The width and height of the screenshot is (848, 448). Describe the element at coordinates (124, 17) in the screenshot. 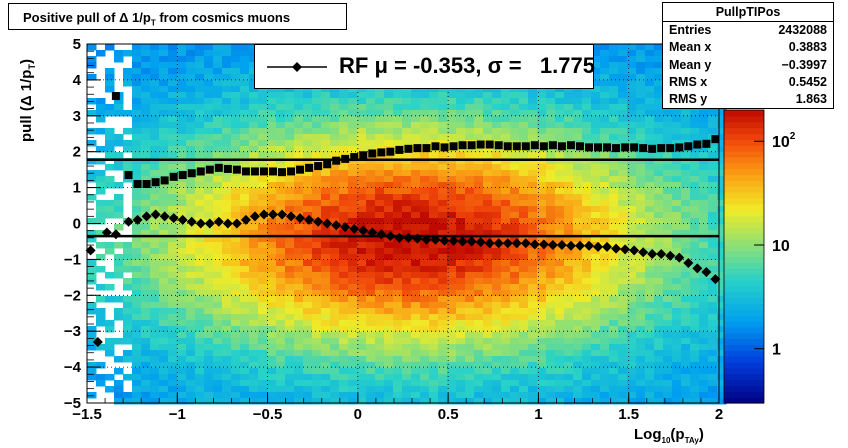

I see `title-delta: Δ` at that location.